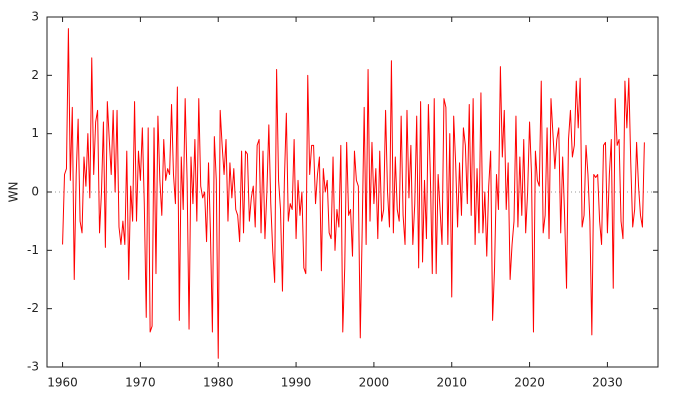 The image size is (680, 400). What do you see at coordinates (62, 383) in the screenshot?
I see `x-tick-label: 1960` at bounding box center [62, 383].